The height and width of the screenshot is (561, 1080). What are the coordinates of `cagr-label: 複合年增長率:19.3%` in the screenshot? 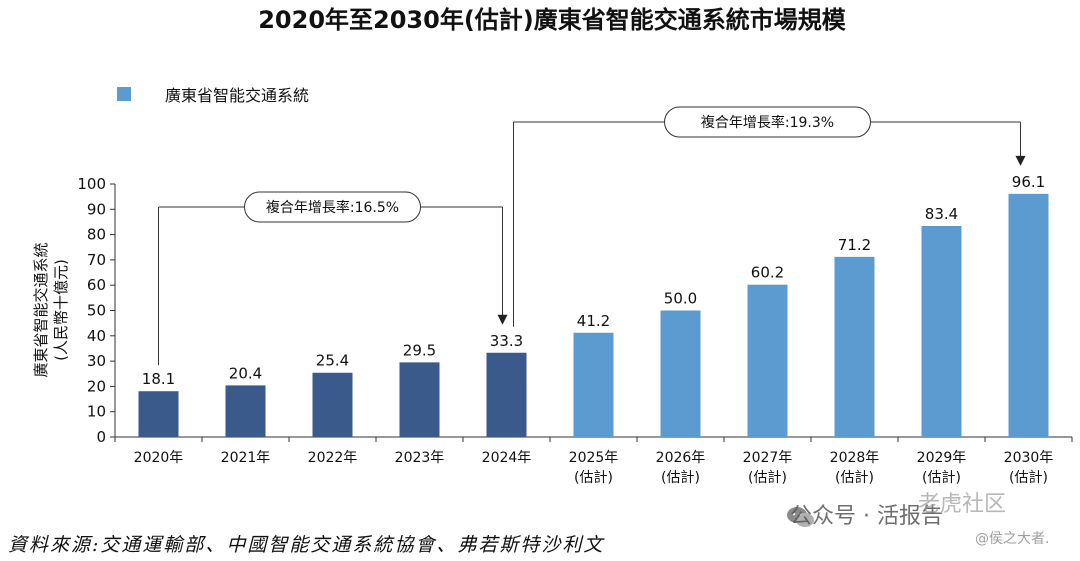 It's located at (767, 122).